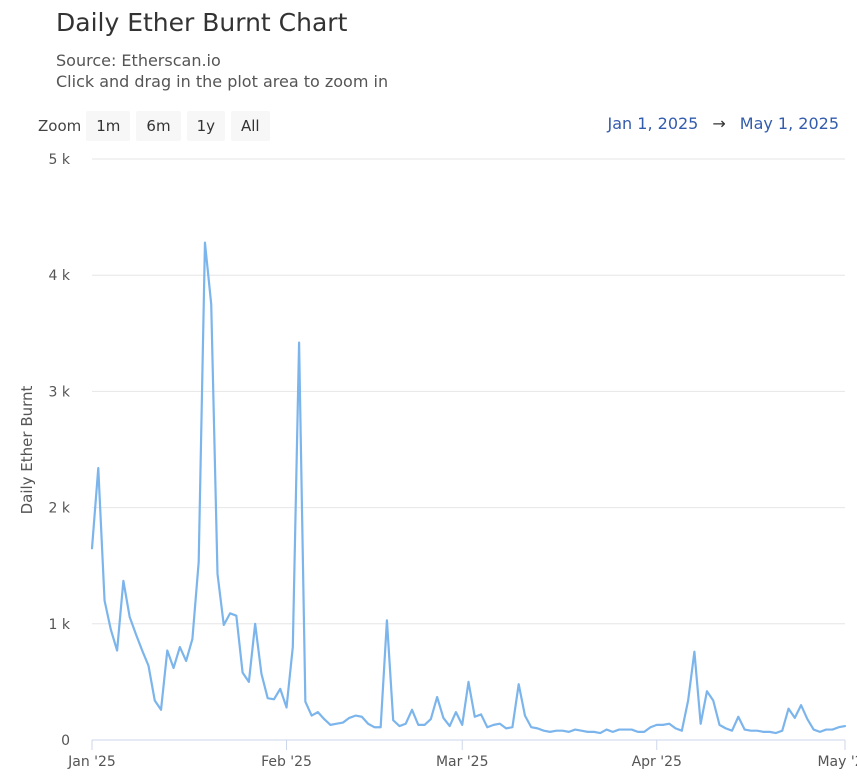 The image size is (857, 784). Describe the element at coordinates (158, 126) in the screenshot. I see `zoom-6m-button: 6m` at that location.